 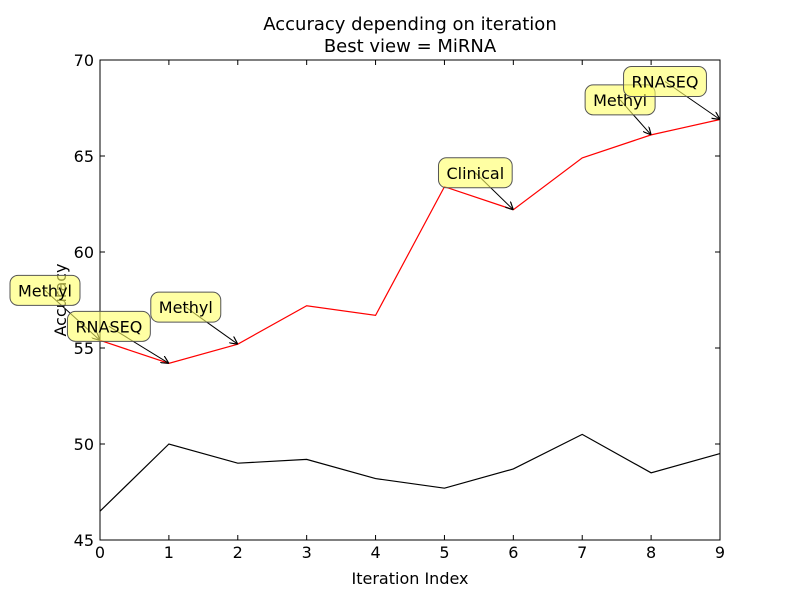 I want to click on y-tick-label: 65, so click(x=84, y=156).